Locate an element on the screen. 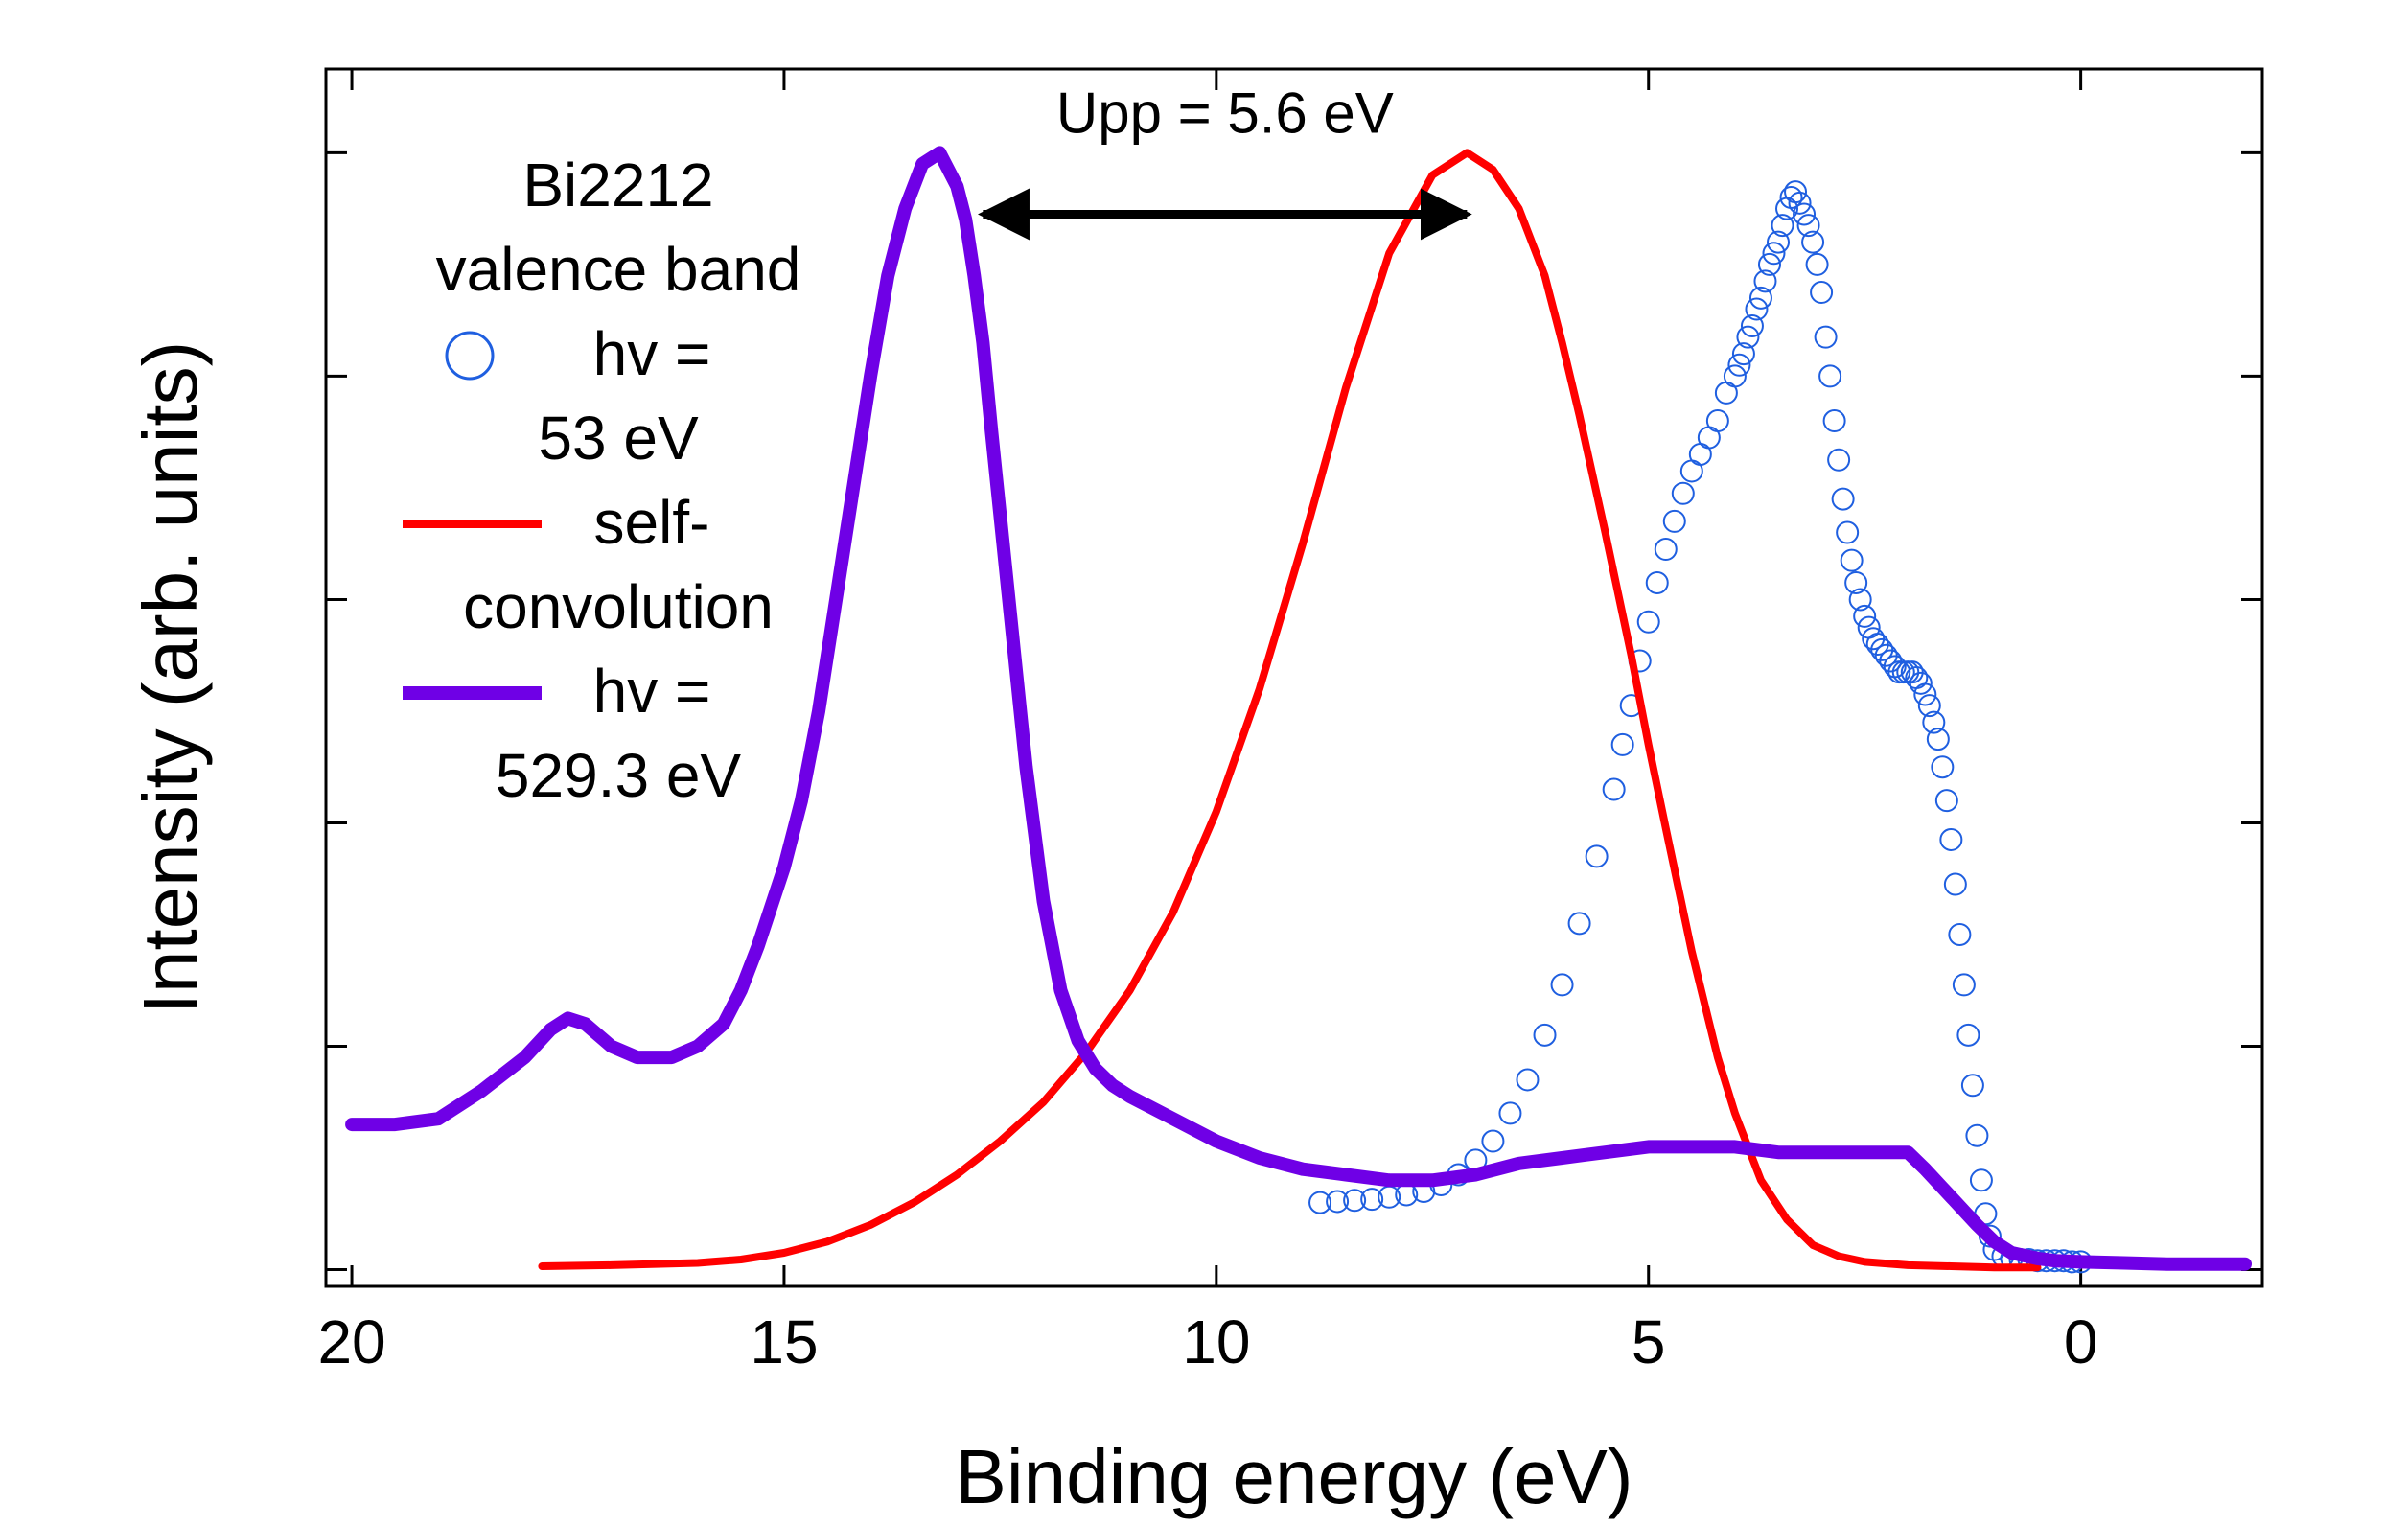  x-tick-label-0: 0 is located at coordinates (2081, 1341).